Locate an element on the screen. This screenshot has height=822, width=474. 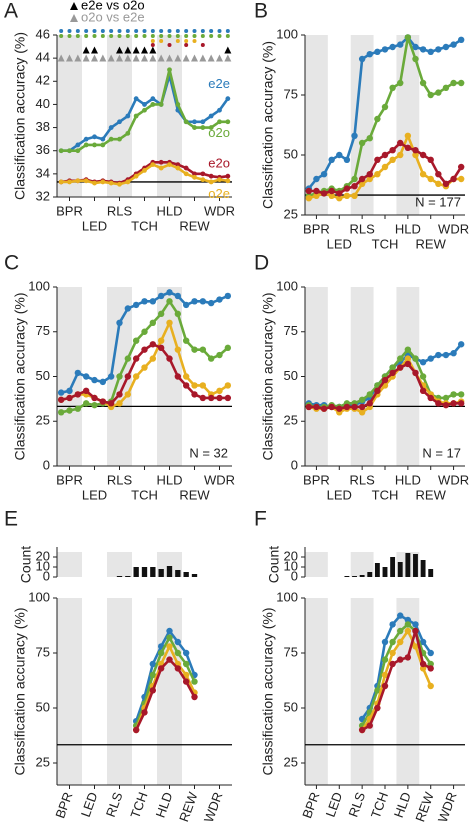
y-tick-label: 100 is located at coordinates (287, 285).